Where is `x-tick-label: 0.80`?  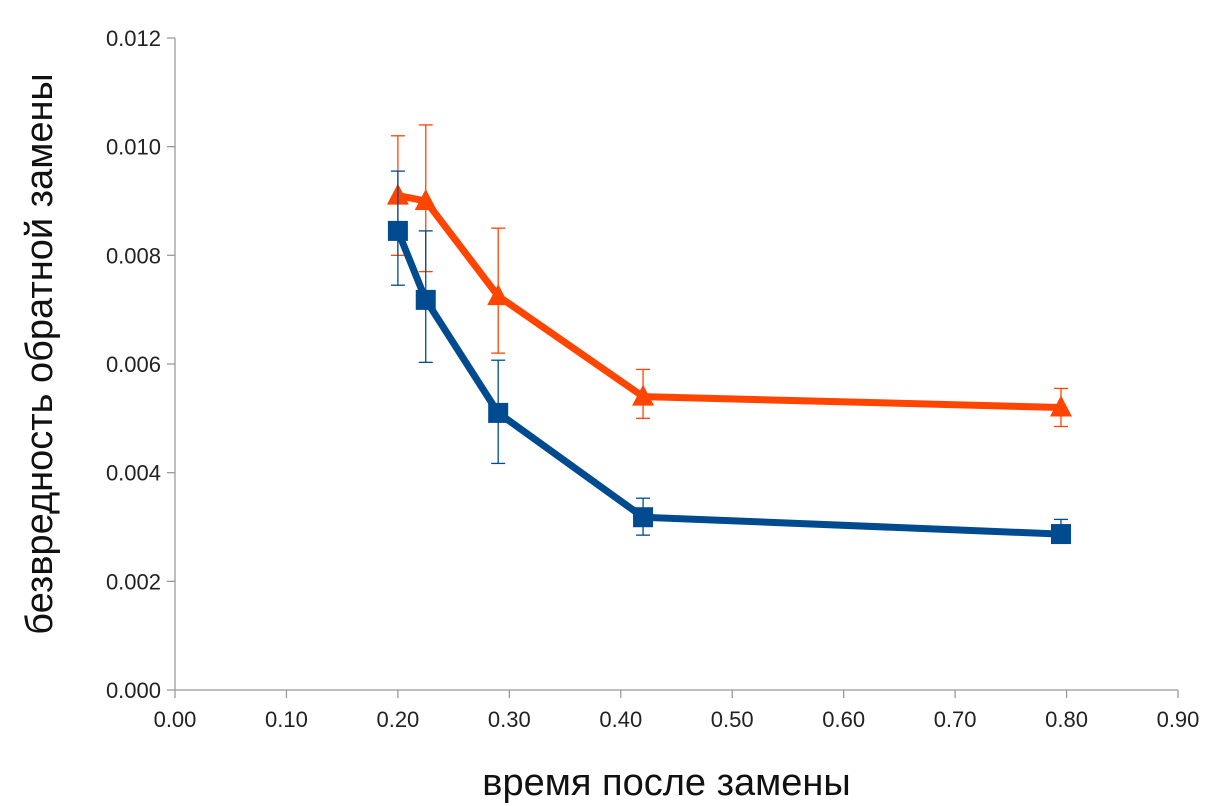 x-tick-label: 0.80 is located at coordinates (1066, 719).